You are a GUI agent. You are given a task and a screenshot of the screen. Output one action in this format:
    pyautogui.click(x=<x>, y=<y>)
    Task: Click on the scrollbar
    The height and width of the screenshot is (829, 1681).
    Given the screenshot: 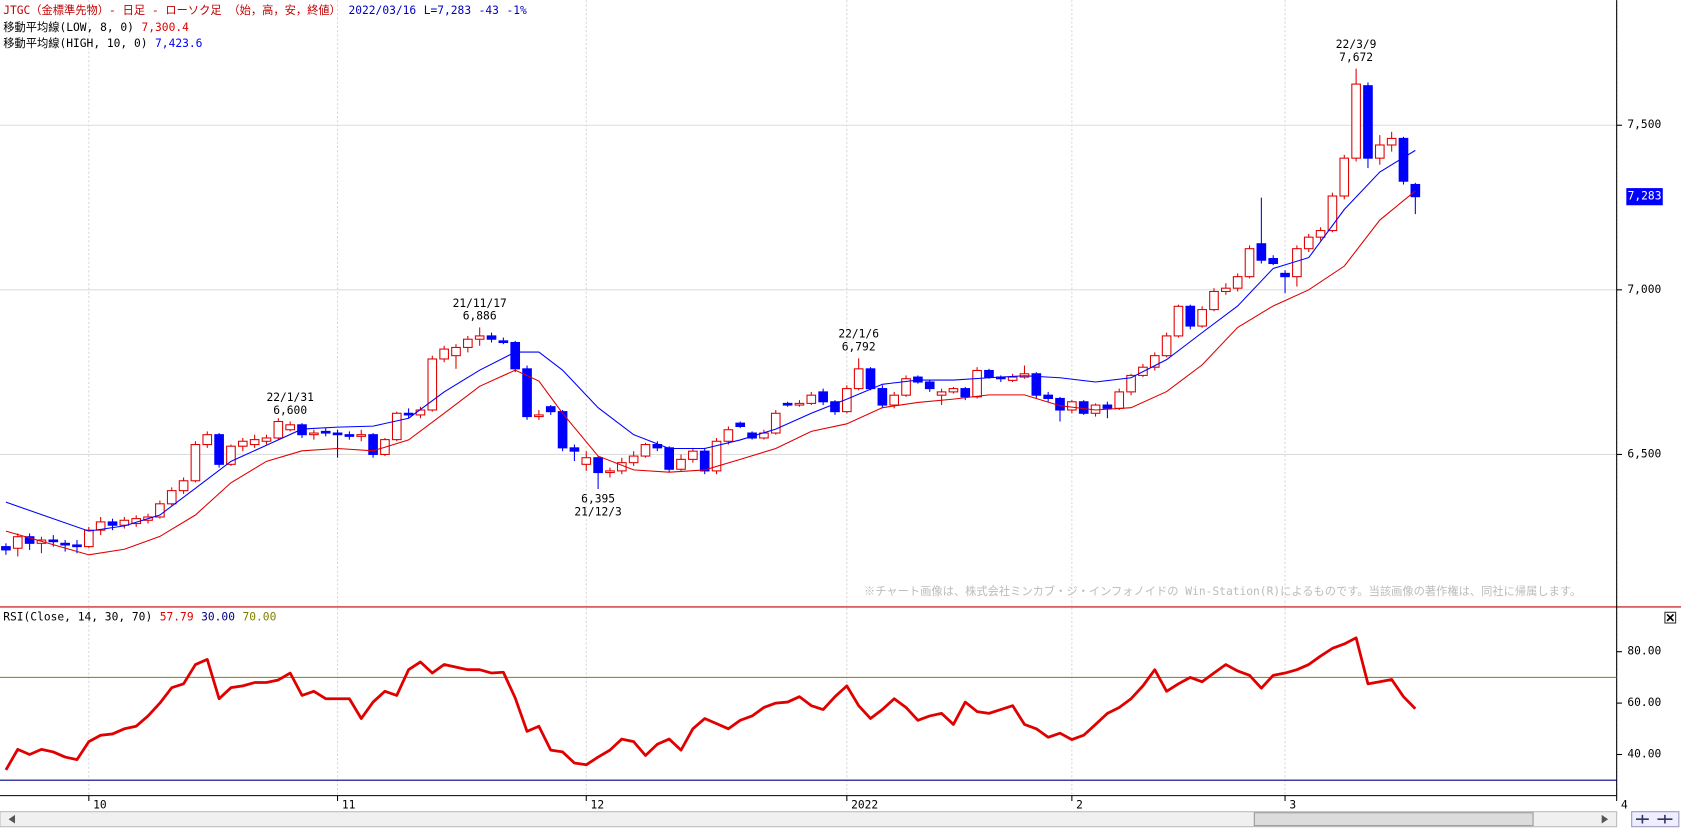 What is the action you would take?
    pyautogui.click(x=809, y=819)
    